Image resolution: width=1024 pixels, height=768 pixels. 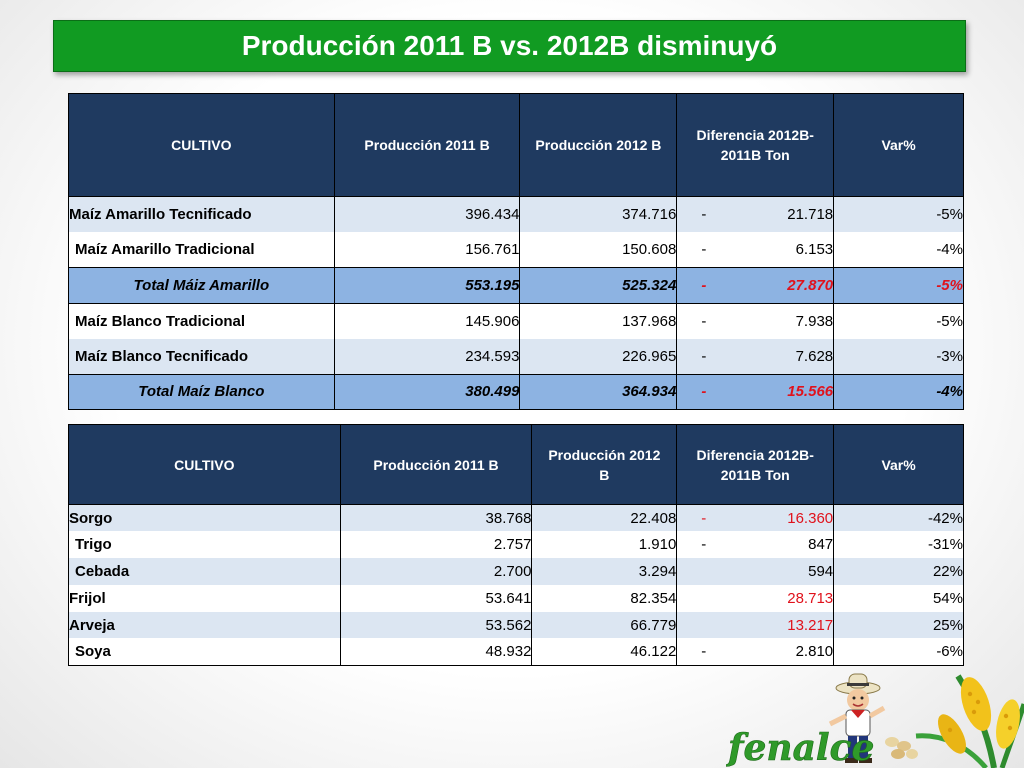 What do you see at coordinates (204, 652) in the screenshot?
I see `cultivo-cell: Soya` at bounding box center [204, 652].